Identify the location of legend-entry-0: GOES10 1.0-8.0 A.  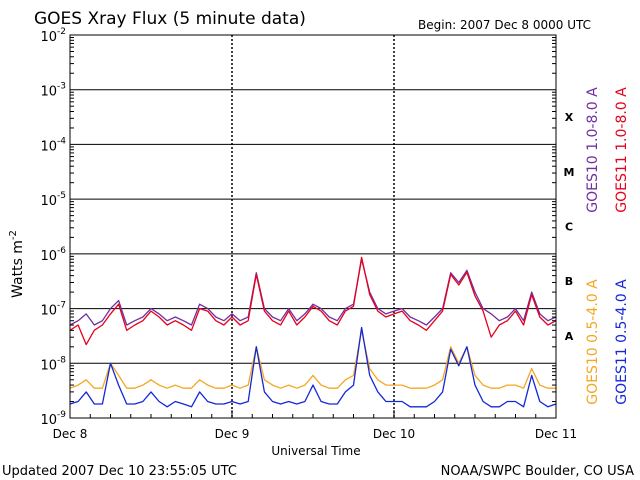
(593, 150).